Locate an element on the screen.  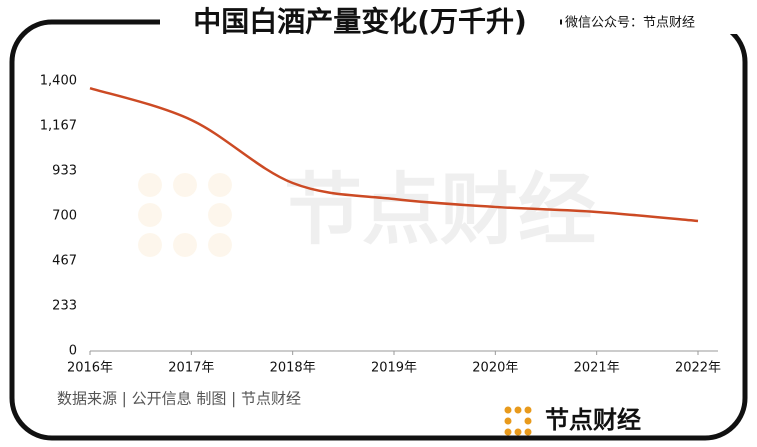
y-tick-label: 0 is located at coordinates (73, 351).